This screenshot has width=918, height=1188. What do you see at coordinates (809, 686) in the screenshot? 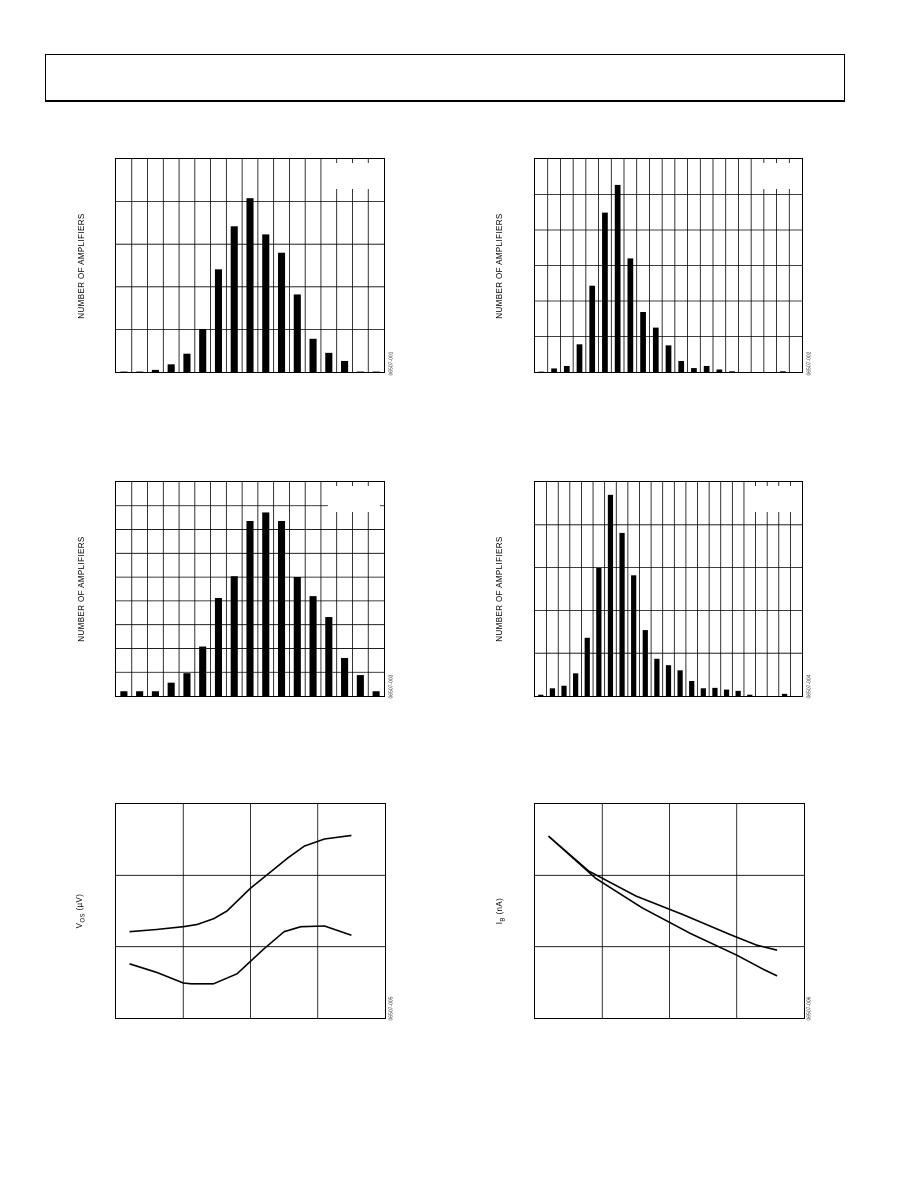
I see `figure-code: 06507-004` at bounding box center [809, 686].